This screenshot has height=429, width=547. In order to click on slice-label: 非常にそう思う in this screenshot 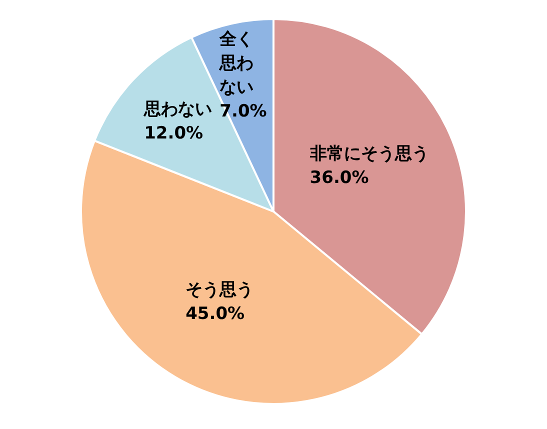, I will do `click(368, 154)`.